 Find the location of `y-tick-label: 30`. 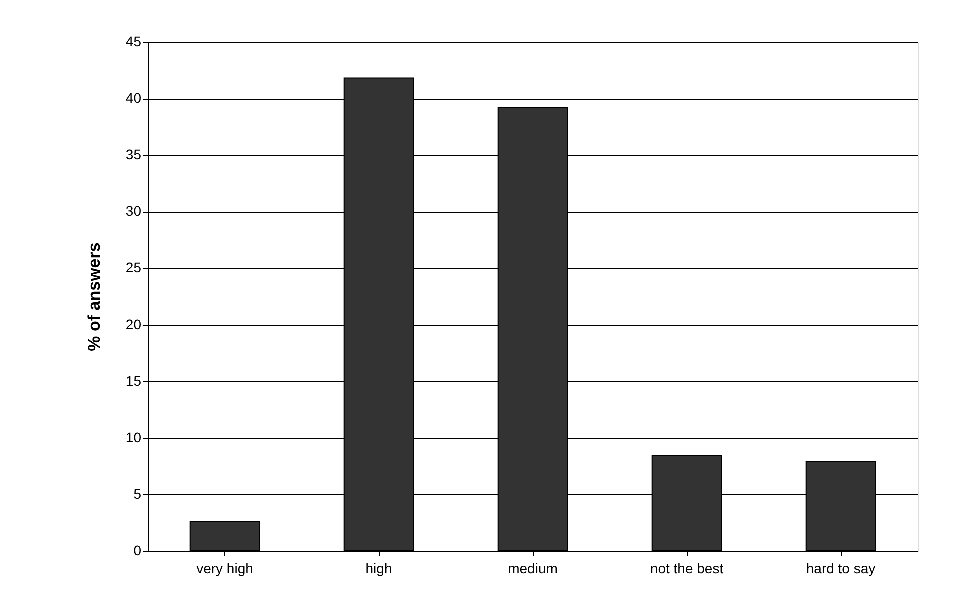

y-tick-label: 30 is located at coordinates (134, 211).